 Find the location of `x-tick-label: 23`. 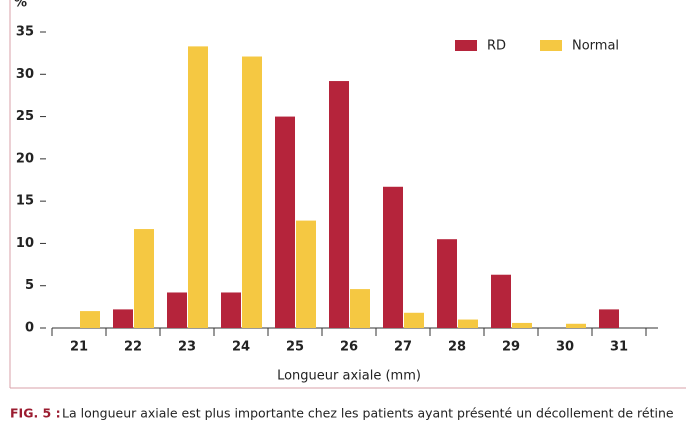

x-tick-label: 23 is located at coordinates (187, 347).